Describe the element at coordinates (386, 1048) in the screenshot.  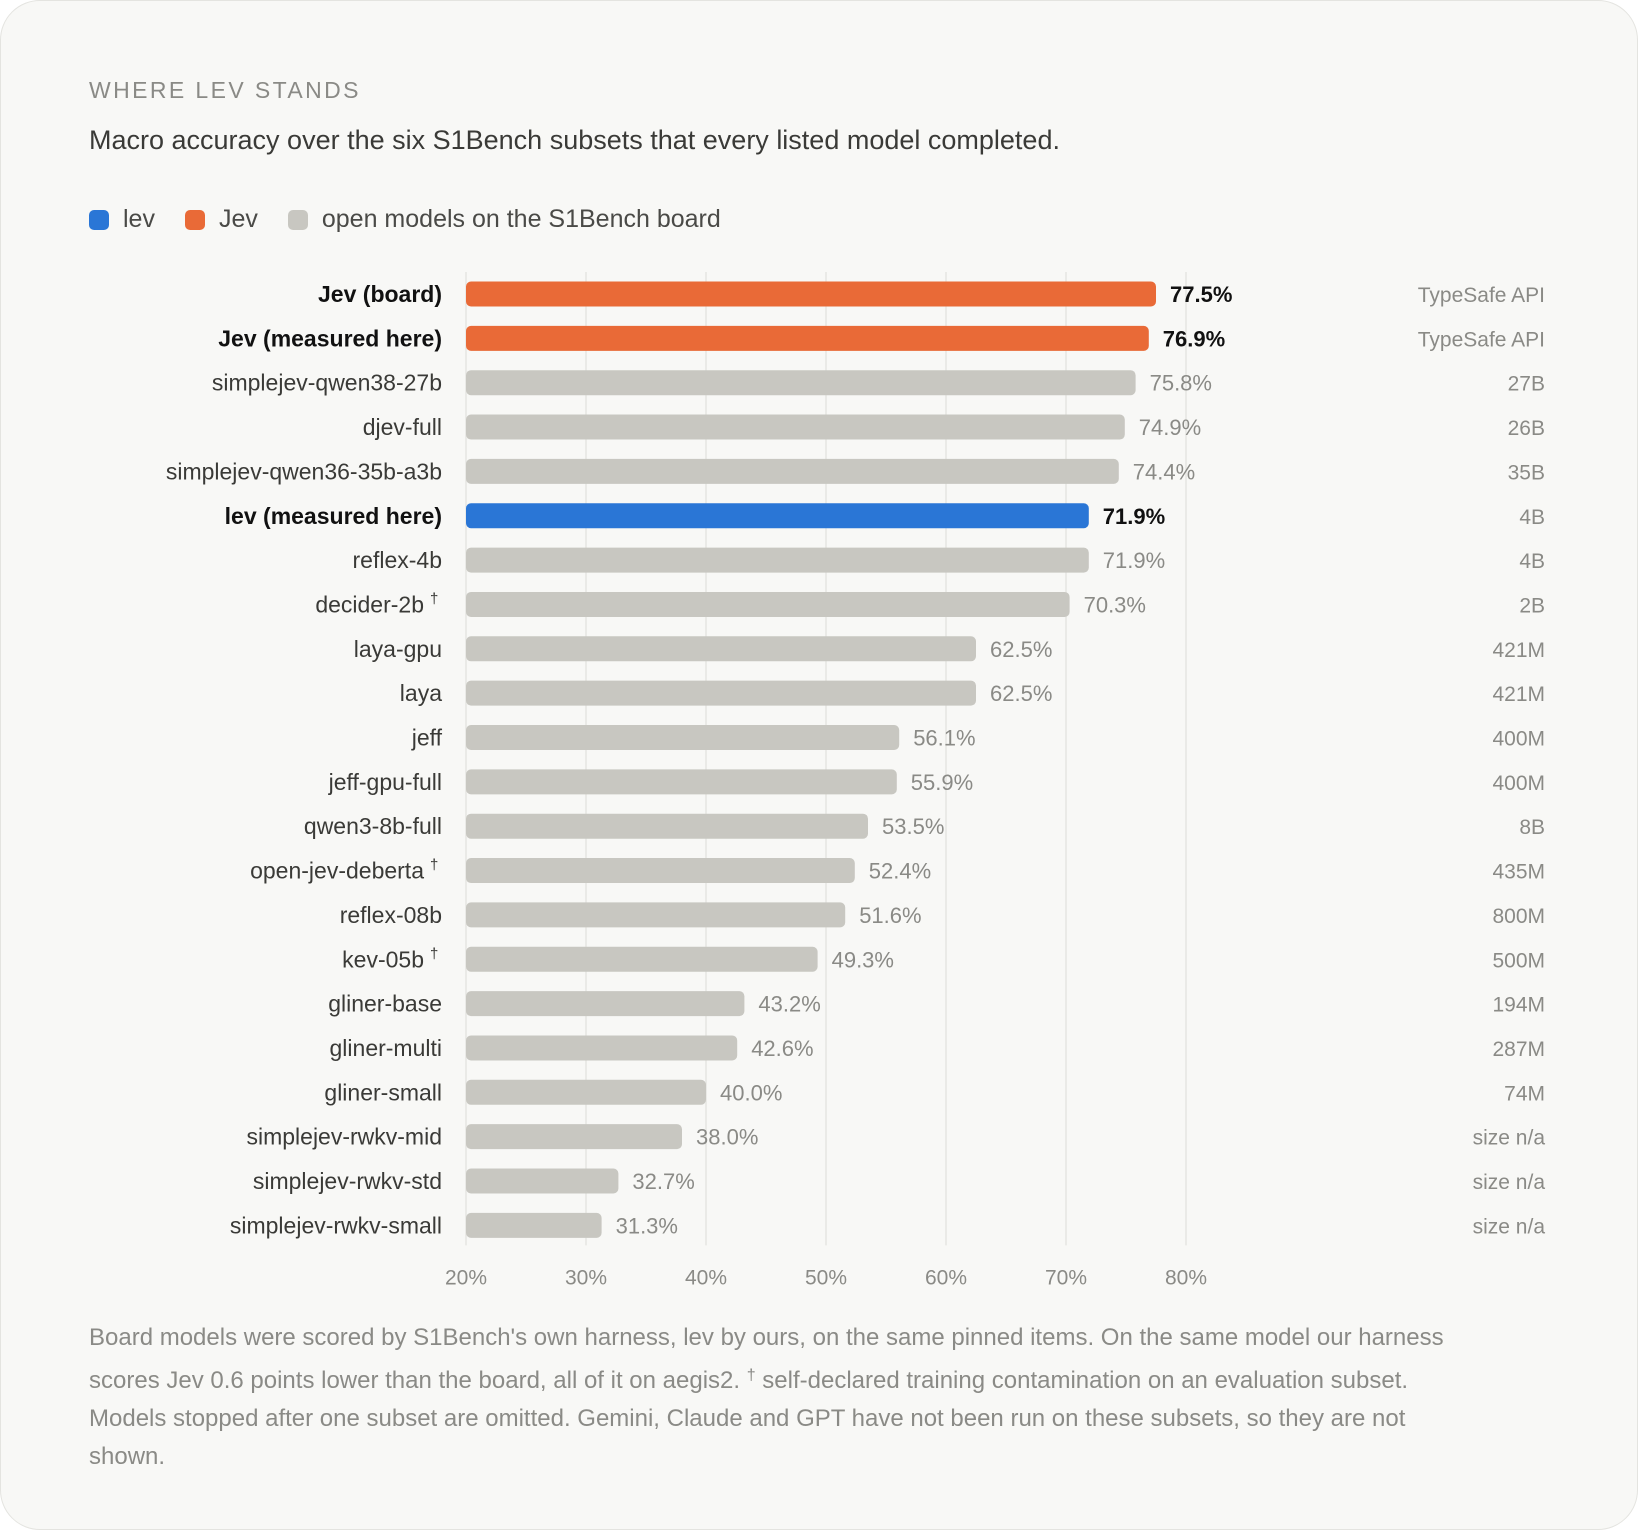
I see `category-label: gliner-multi` at that location.